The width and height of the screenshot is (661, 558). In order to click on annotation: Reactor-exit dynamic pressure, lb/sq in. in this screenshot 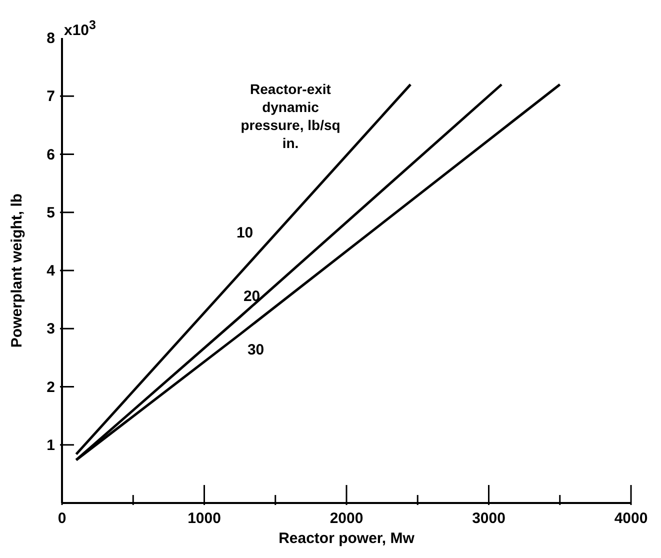, I will do `click(291, 116)`.